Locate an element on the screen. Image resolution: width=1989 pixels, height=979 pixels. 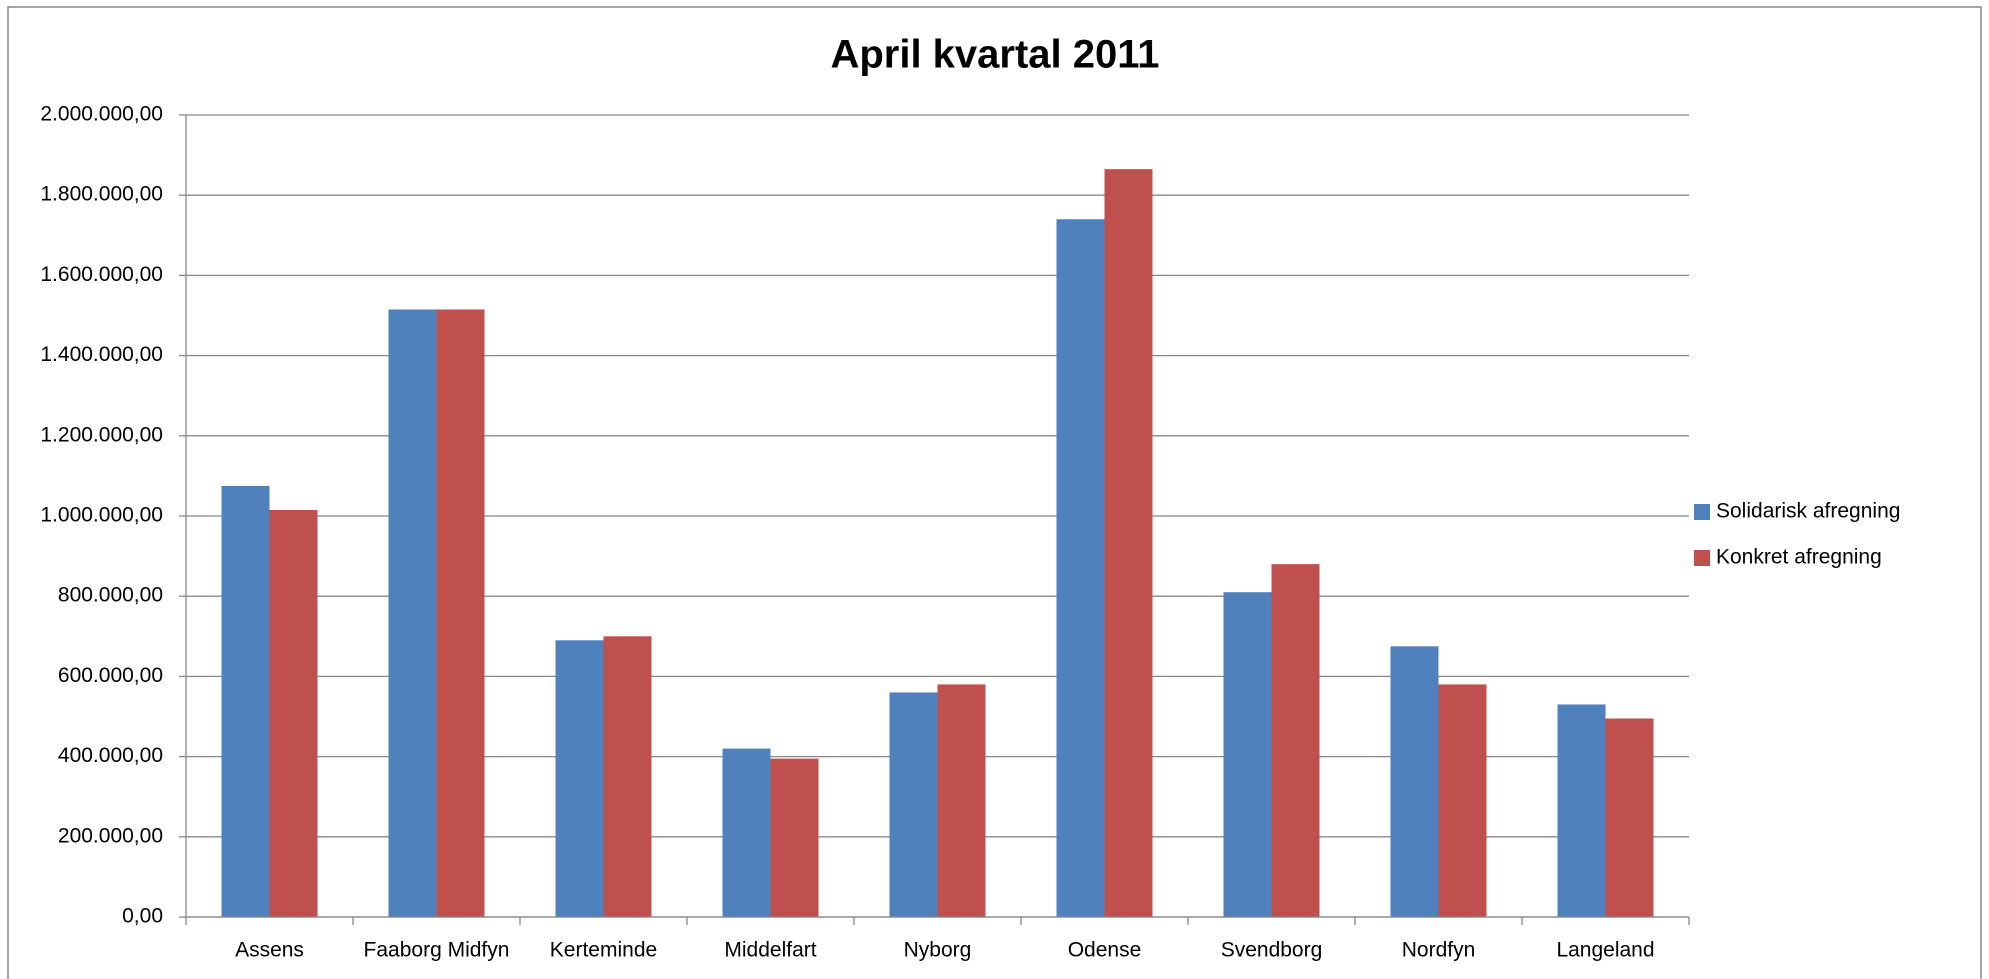
y-tick-label: 1.000.000,00 is located at coordinates (101, 515).